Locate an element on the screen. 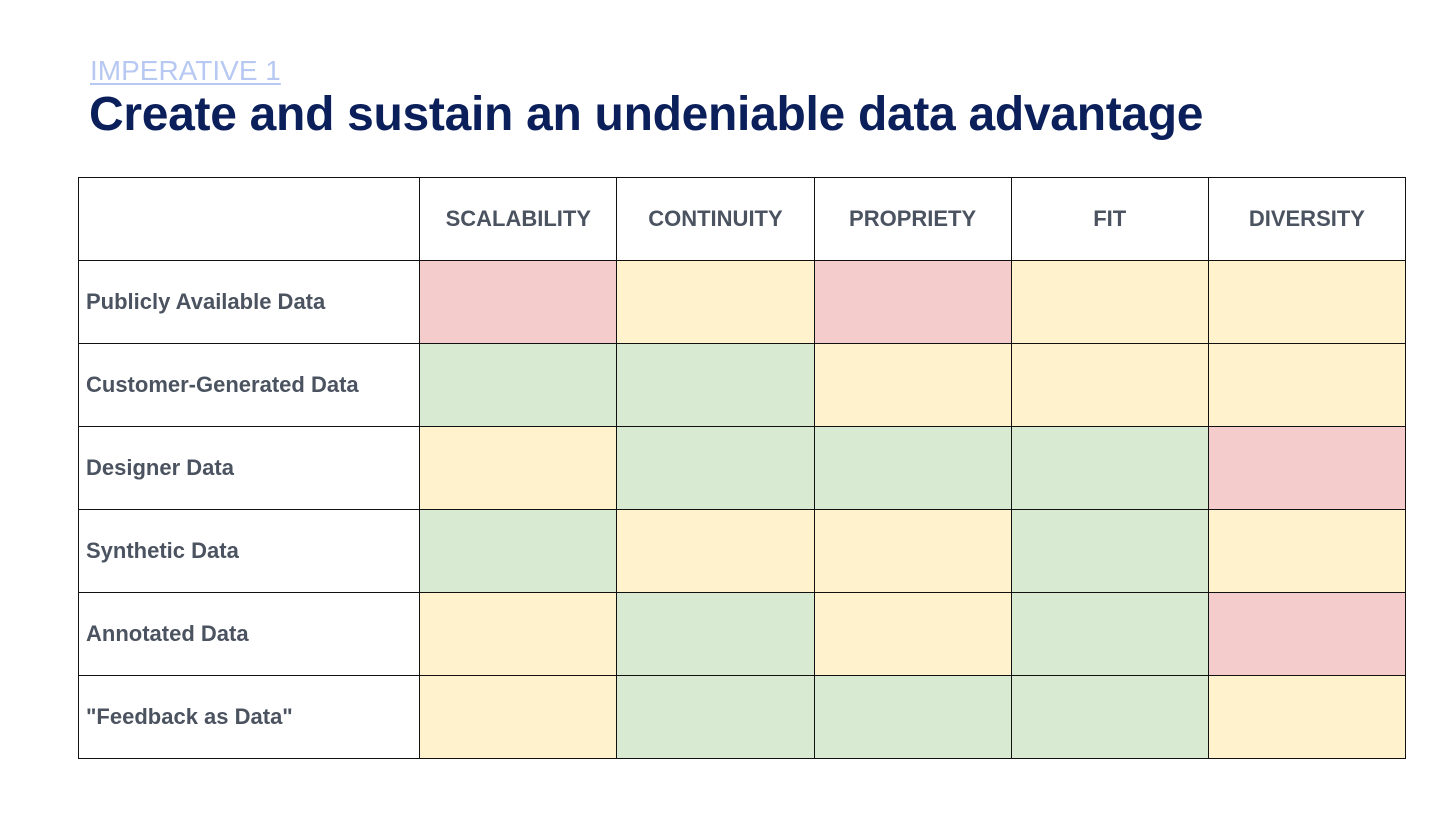 The image size is (1456, 819). imperative-eyebrow-link: IMPERATIVE 1 is located at coordinates (185, 70).